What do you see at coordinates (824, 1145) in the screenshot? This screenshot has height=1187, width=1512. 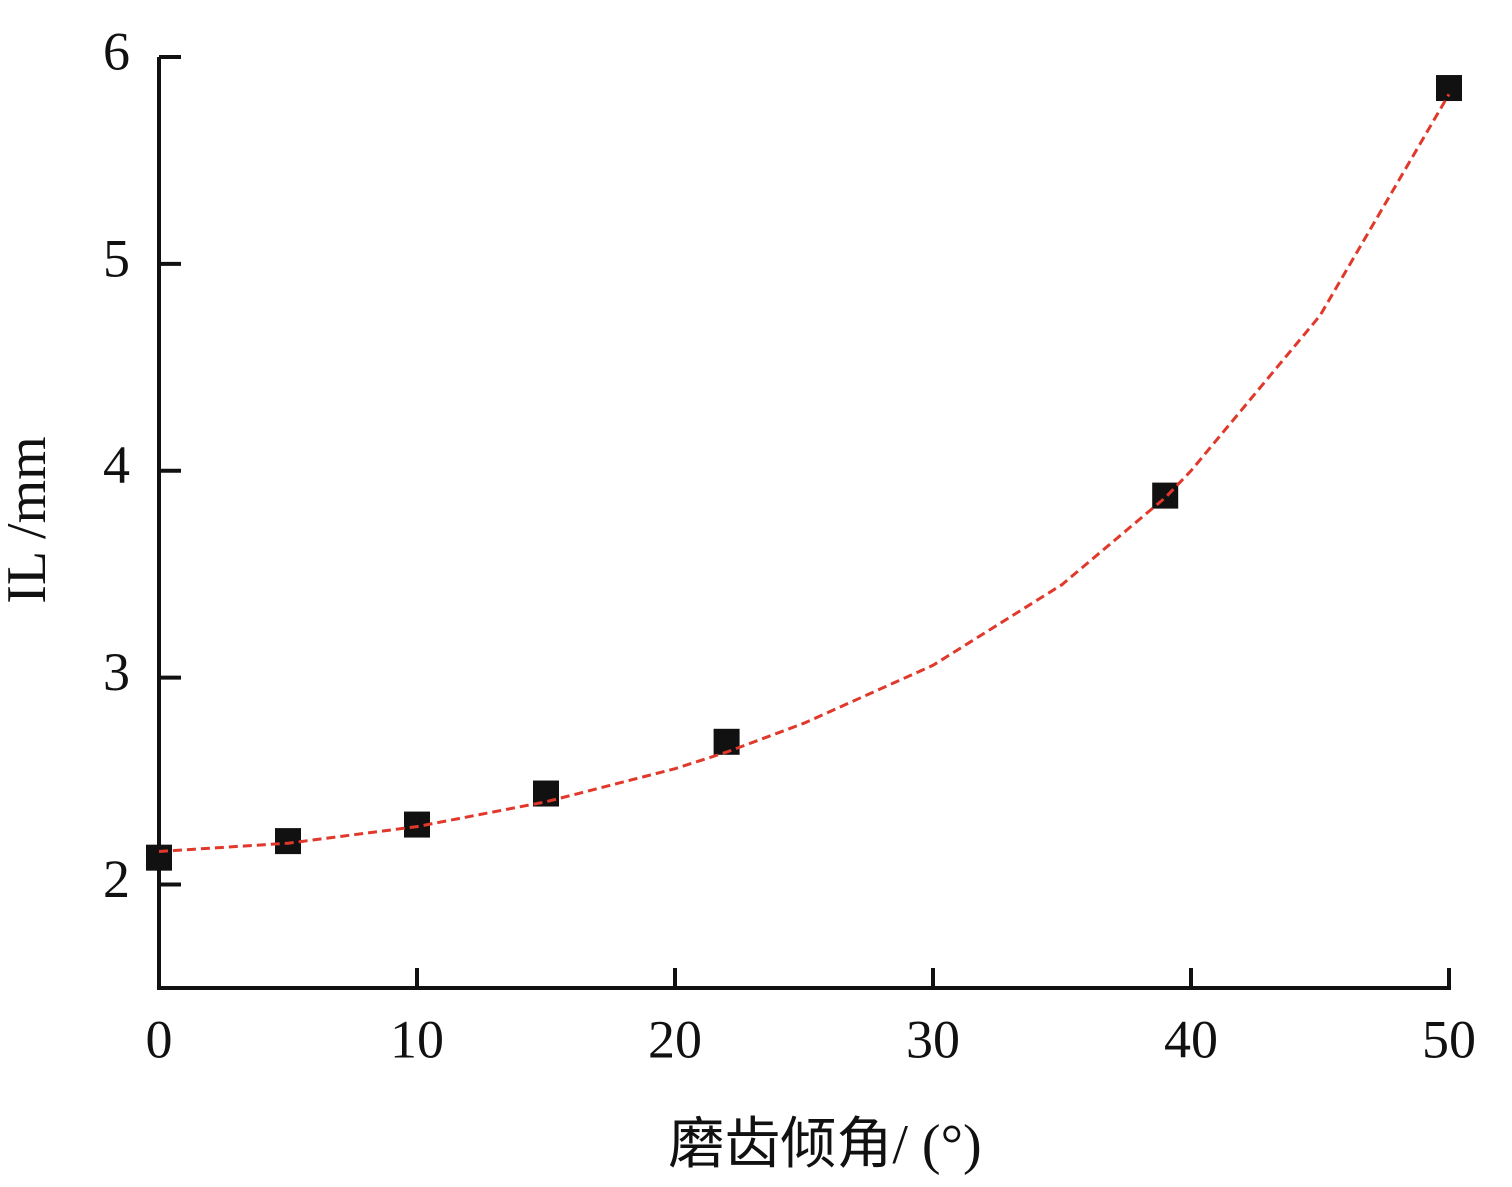 I see `x-axis-title: 磨齿倾角/ (°)` at bounding box center [824, 1145].